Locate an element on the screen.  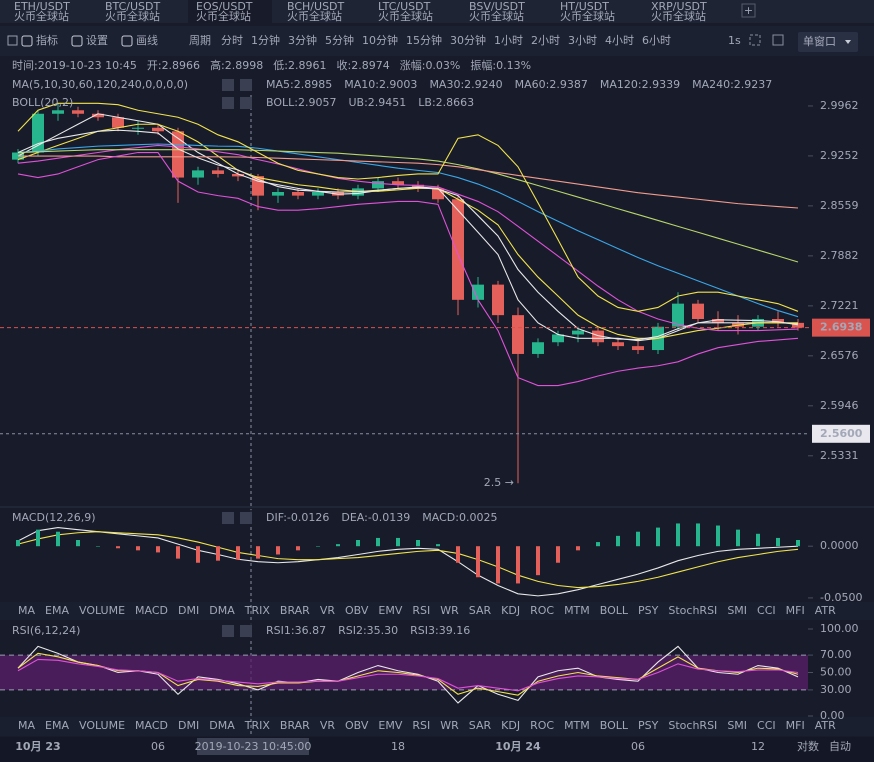
tab-pair: EOS/USDT is located at coordinates (224, 6).